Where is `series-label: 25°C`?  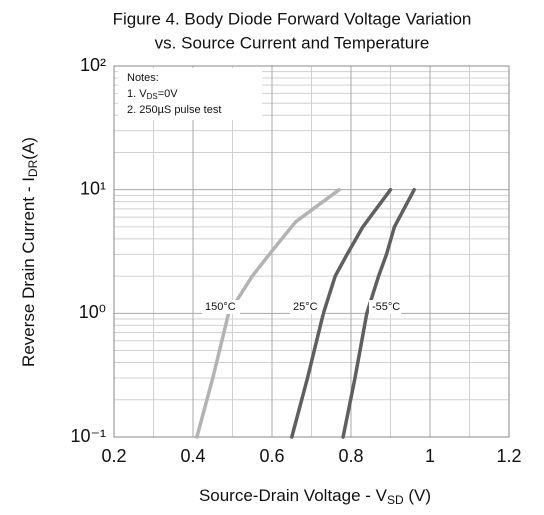
series-label: 25°C is located at coordinates (305, 307).